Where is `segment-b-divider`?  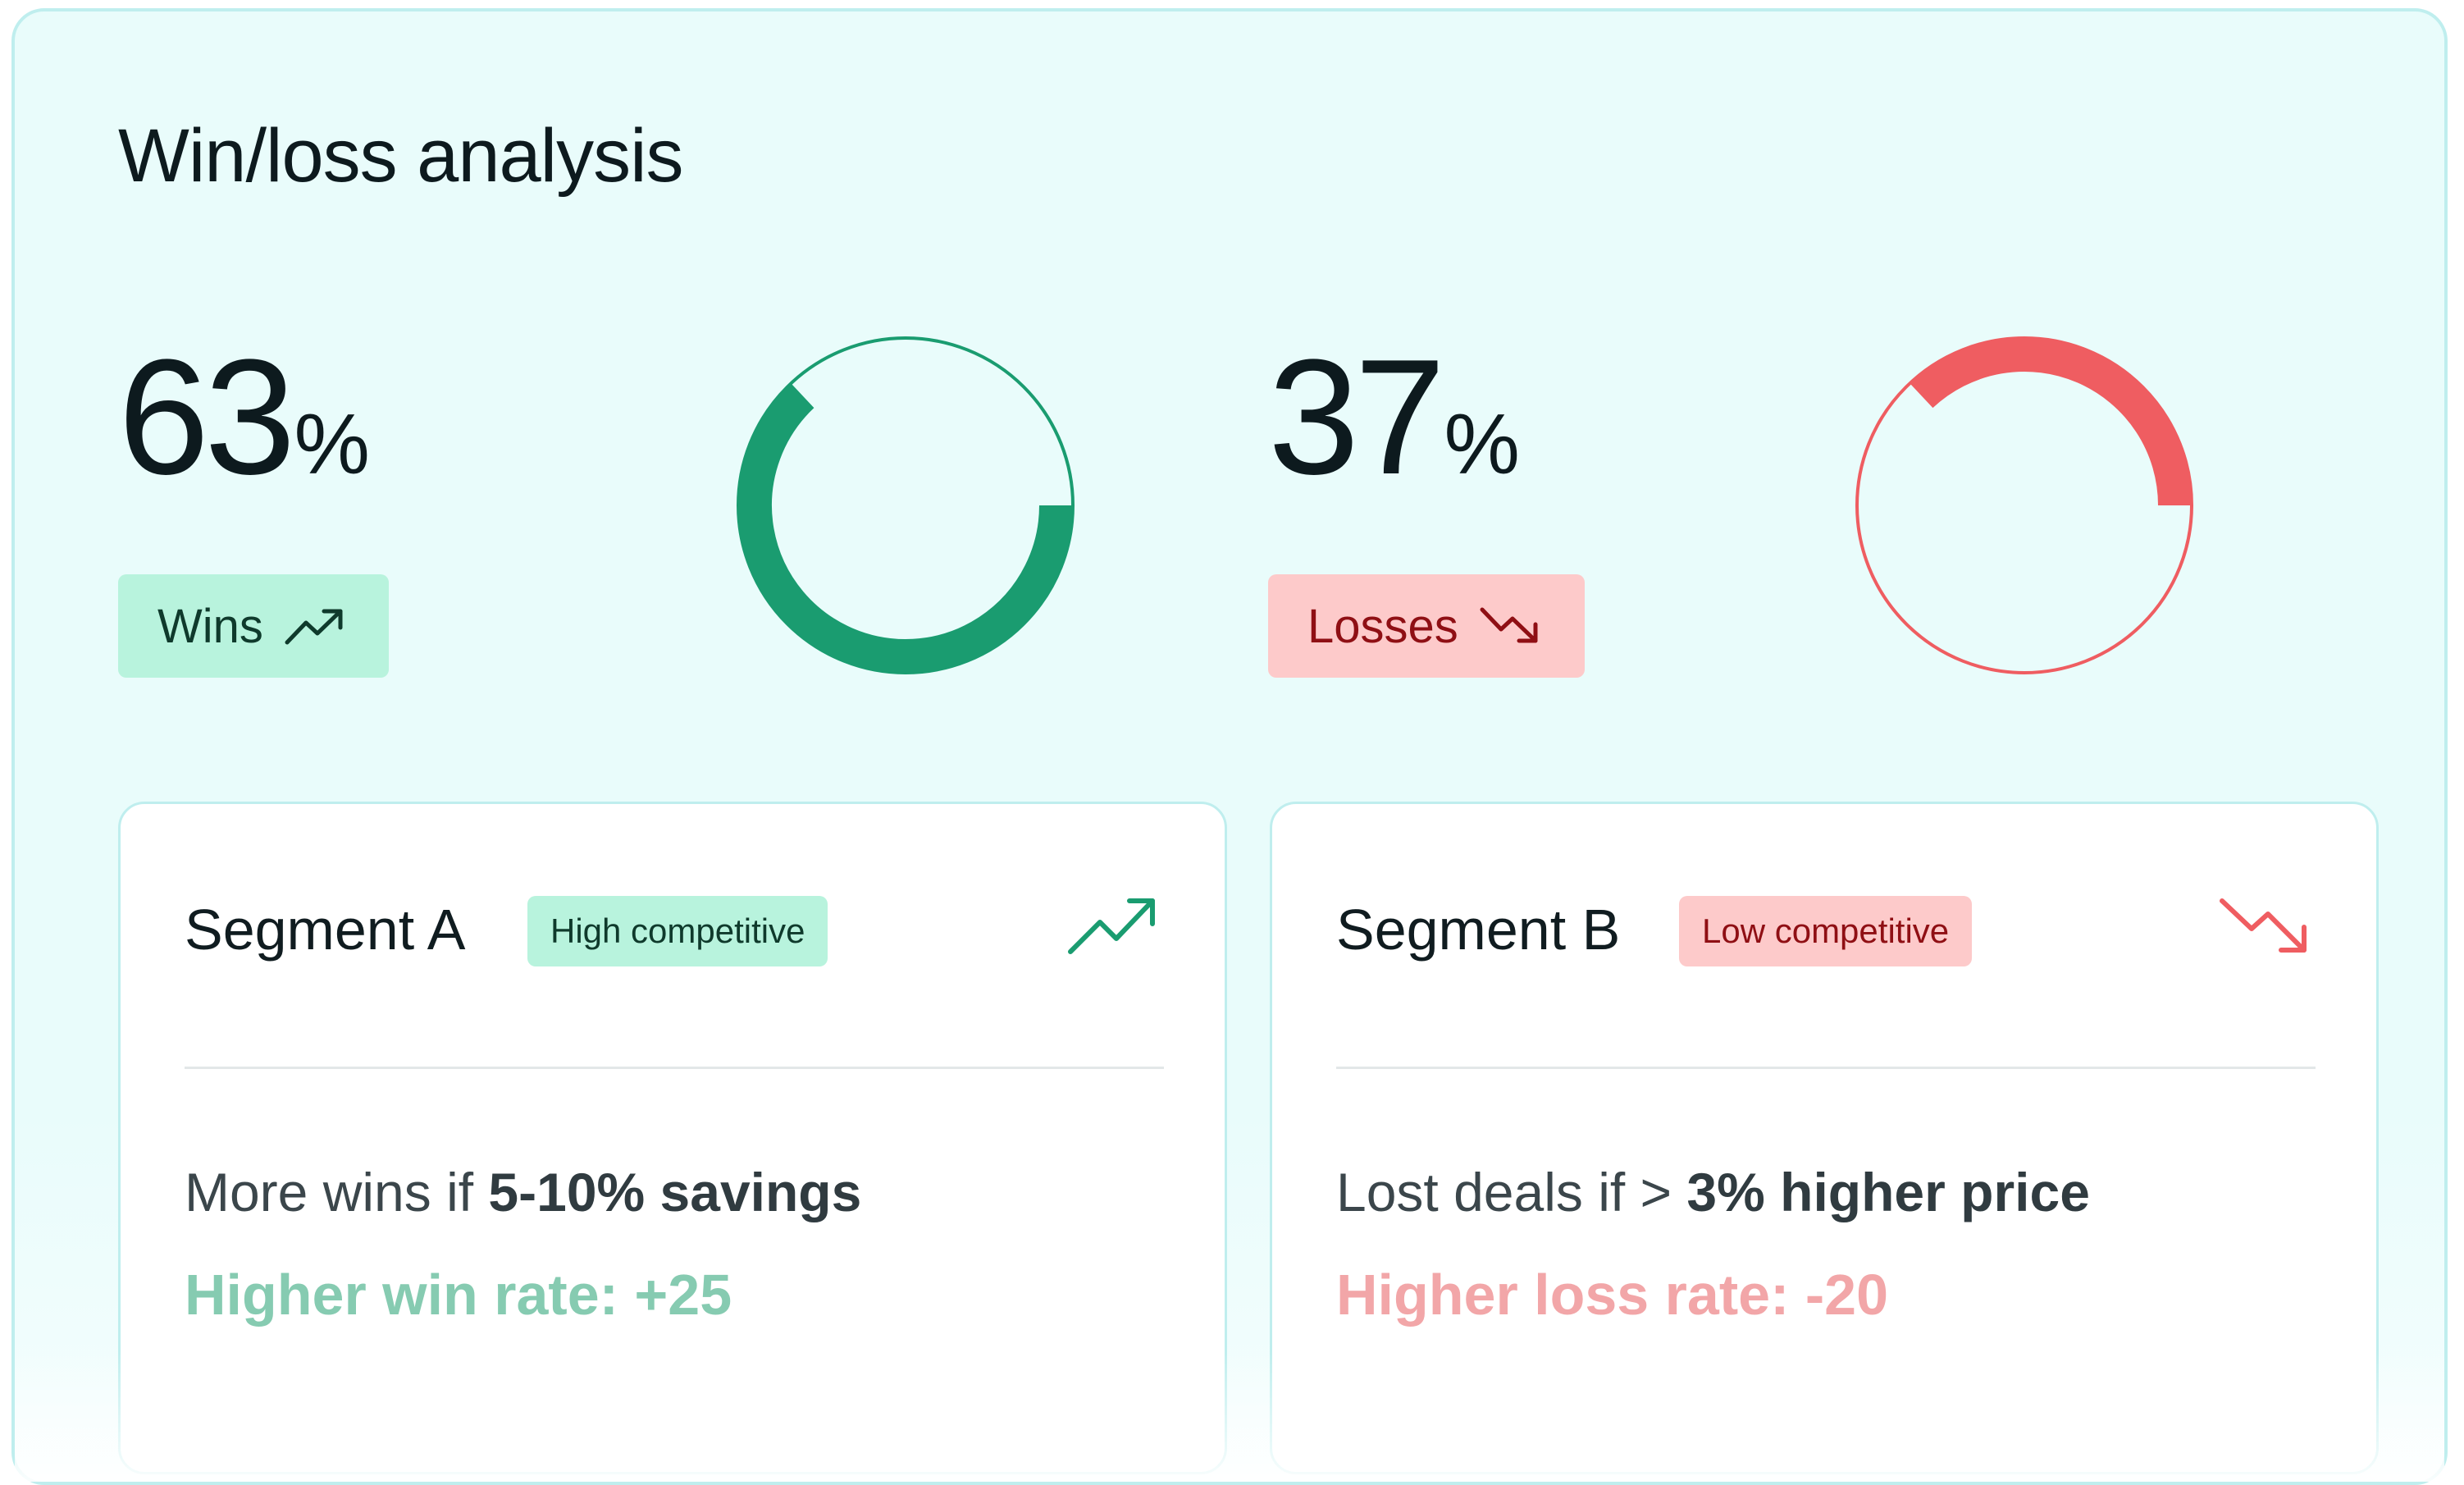
segment-b-divider is located at coordinates (1826, 1068).